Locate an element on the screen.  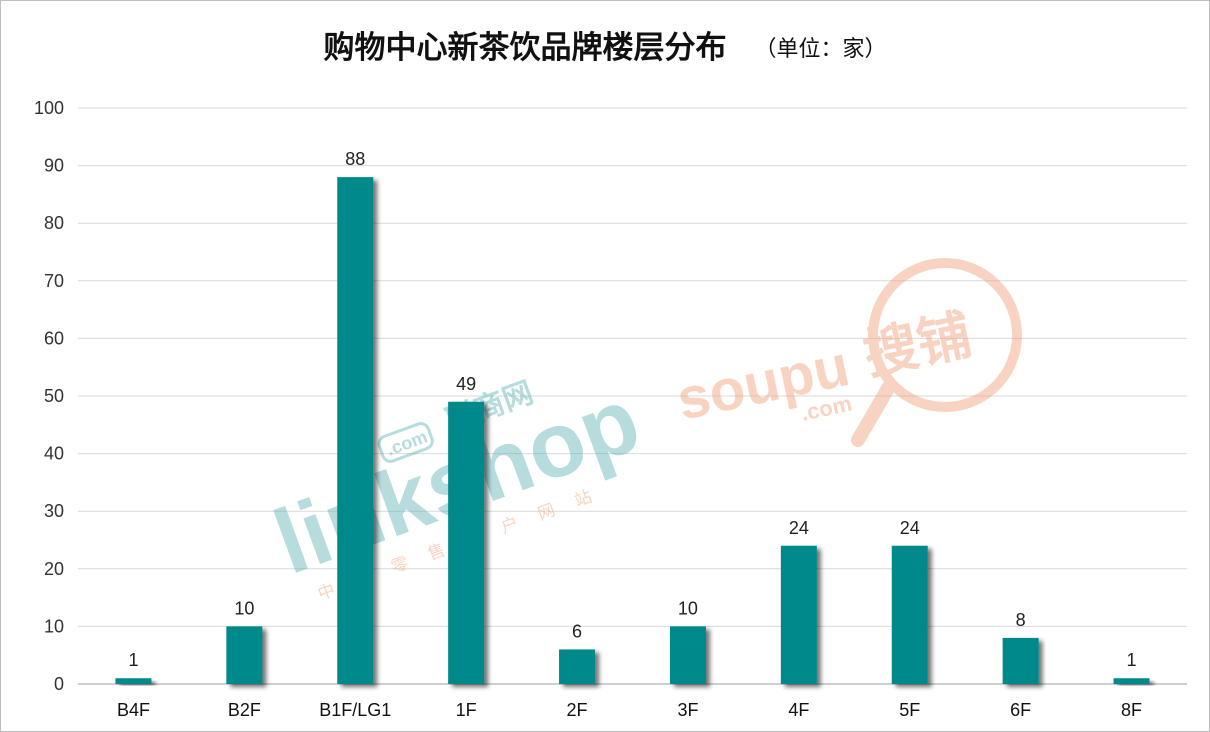
x-tick-label: 5F is located at coordinates (909, 710).